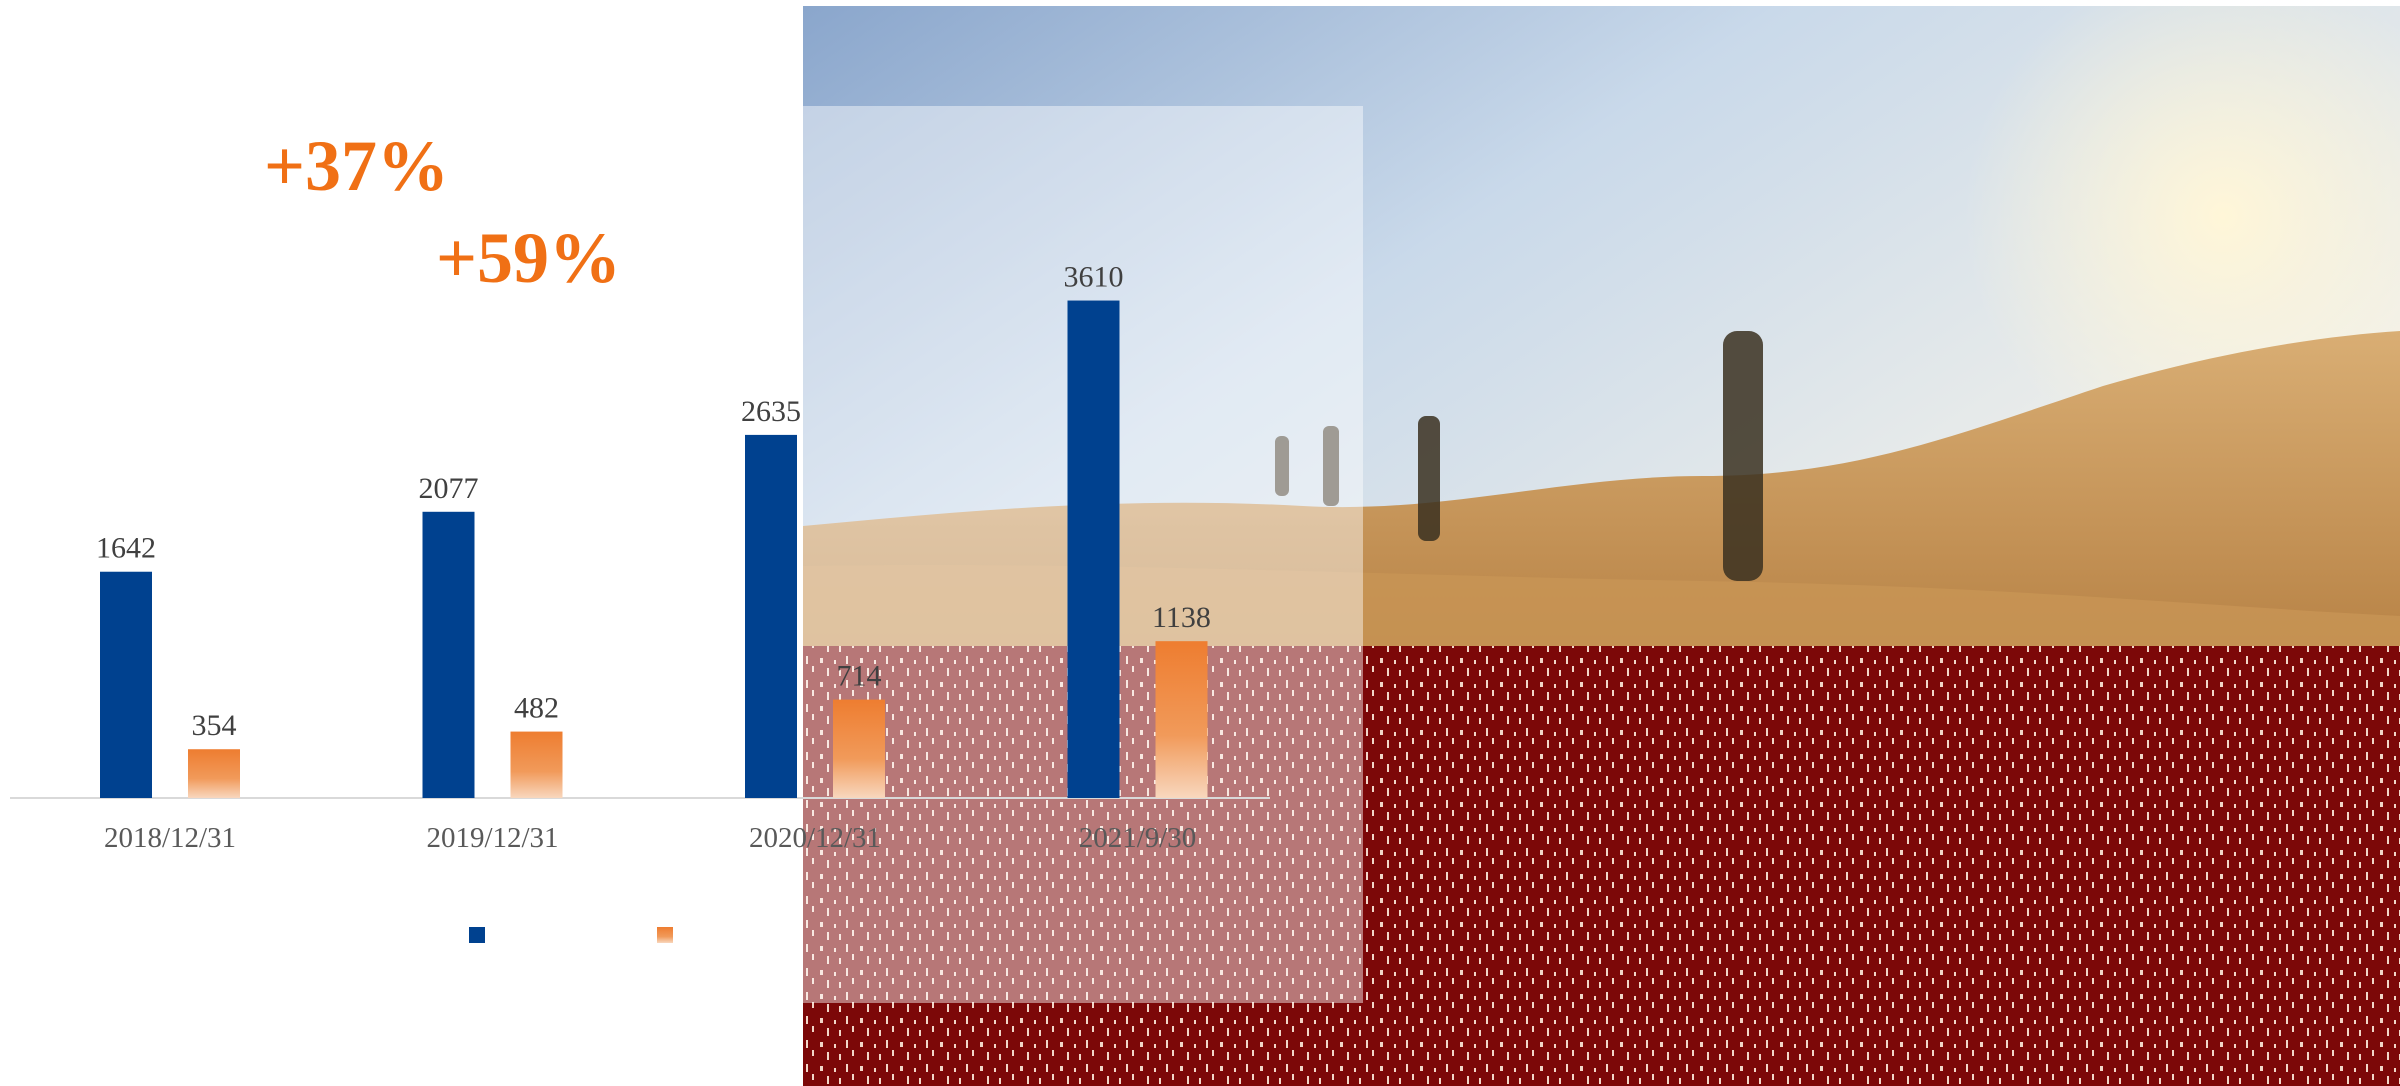 The height and width of the screenshot is (1086, 2400). Describe the element at coordinates (449, 488) in the screenshot. I see `value-label-series-0-1: 2077` at that location.